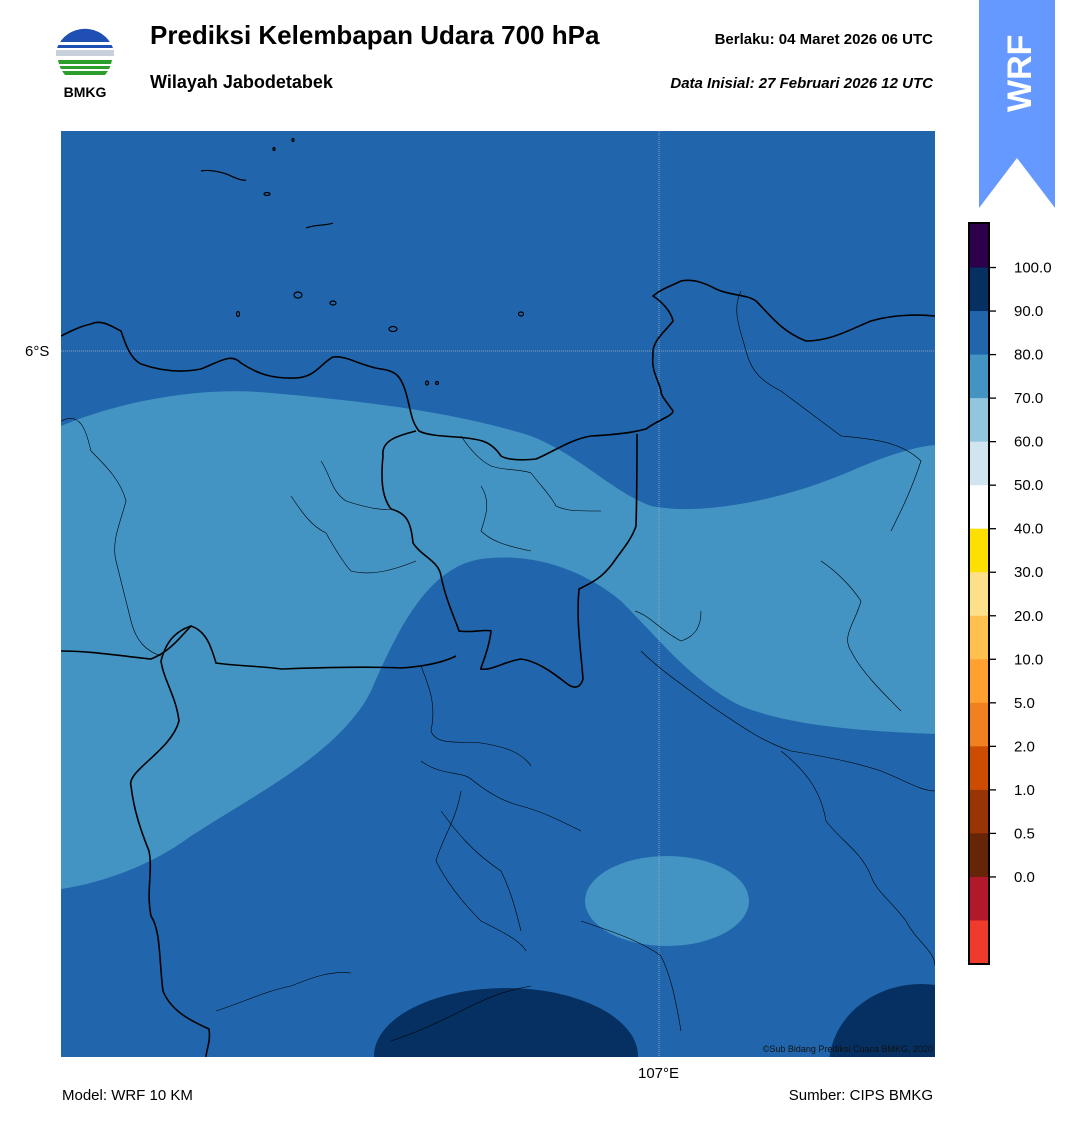  Describe the element at coordinates (659, 1073) in the screenshot. I see `lon-tick-label: 107°E` at that location.